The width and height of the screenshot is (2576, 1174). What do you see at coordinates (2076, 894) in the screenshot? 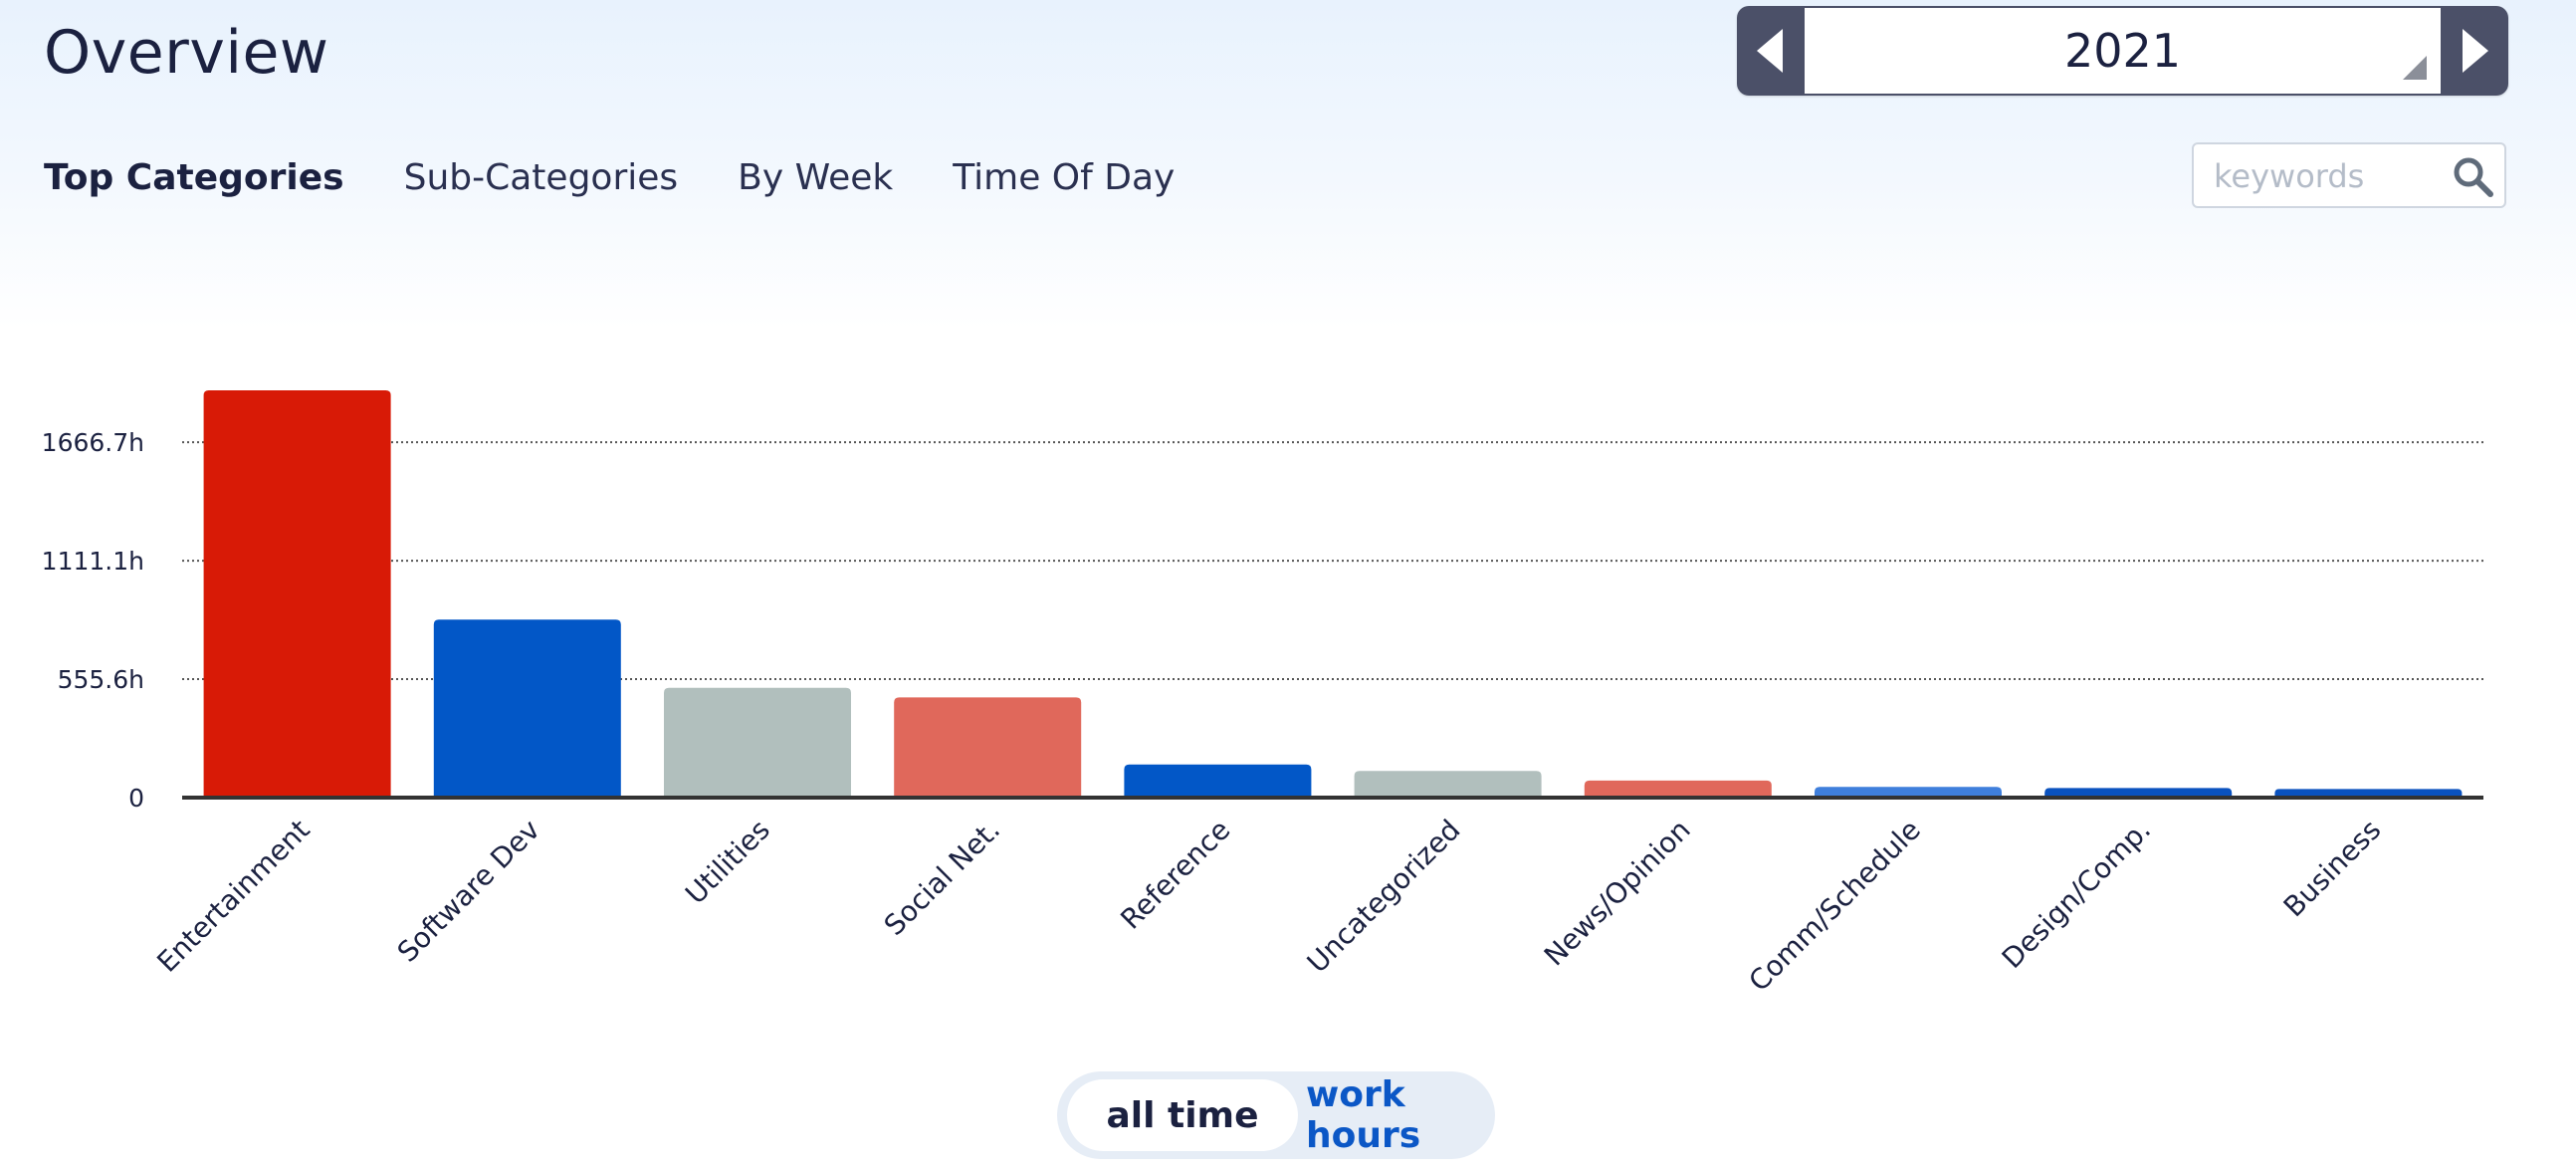
I see `x-tick-label: Design/Comp.` at bounding box center [2076, 894].